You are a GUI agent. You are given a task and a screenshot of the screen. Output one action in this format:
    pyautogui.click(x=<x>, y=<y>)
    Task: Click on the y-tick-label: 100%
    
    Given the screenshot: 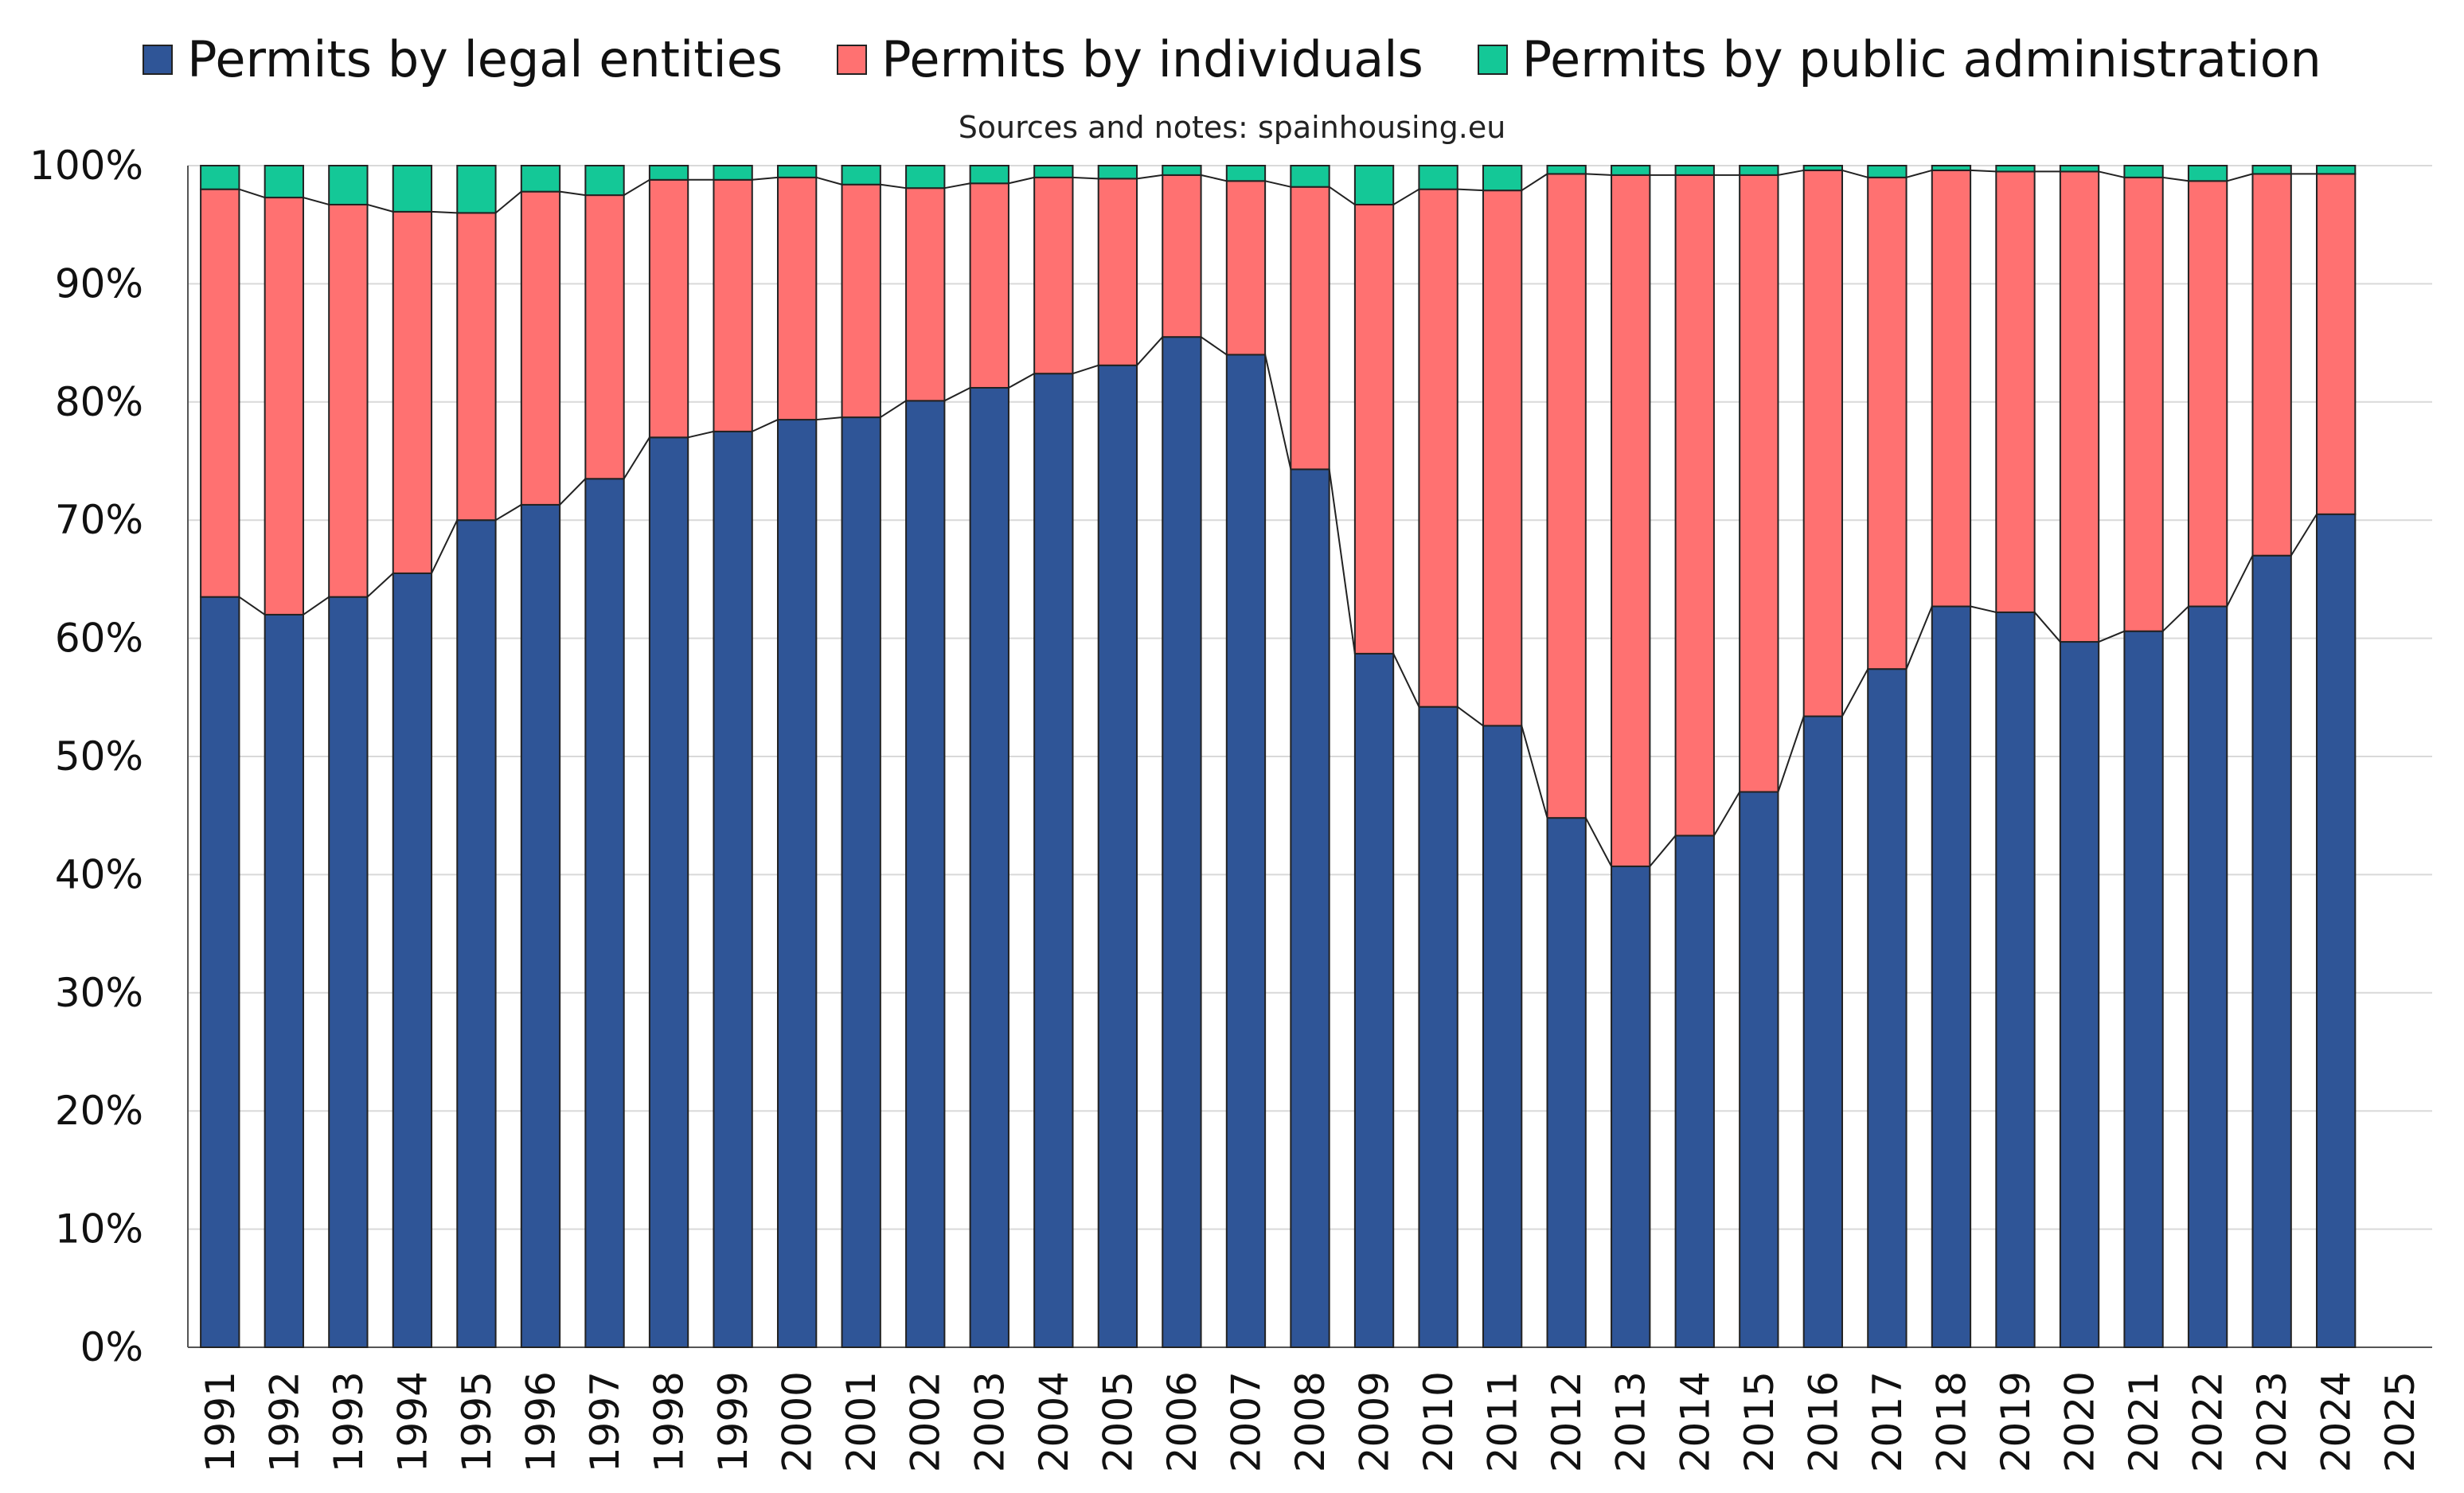 What is the action you would take?
    pyautogui.click(x=86, y=166)
    